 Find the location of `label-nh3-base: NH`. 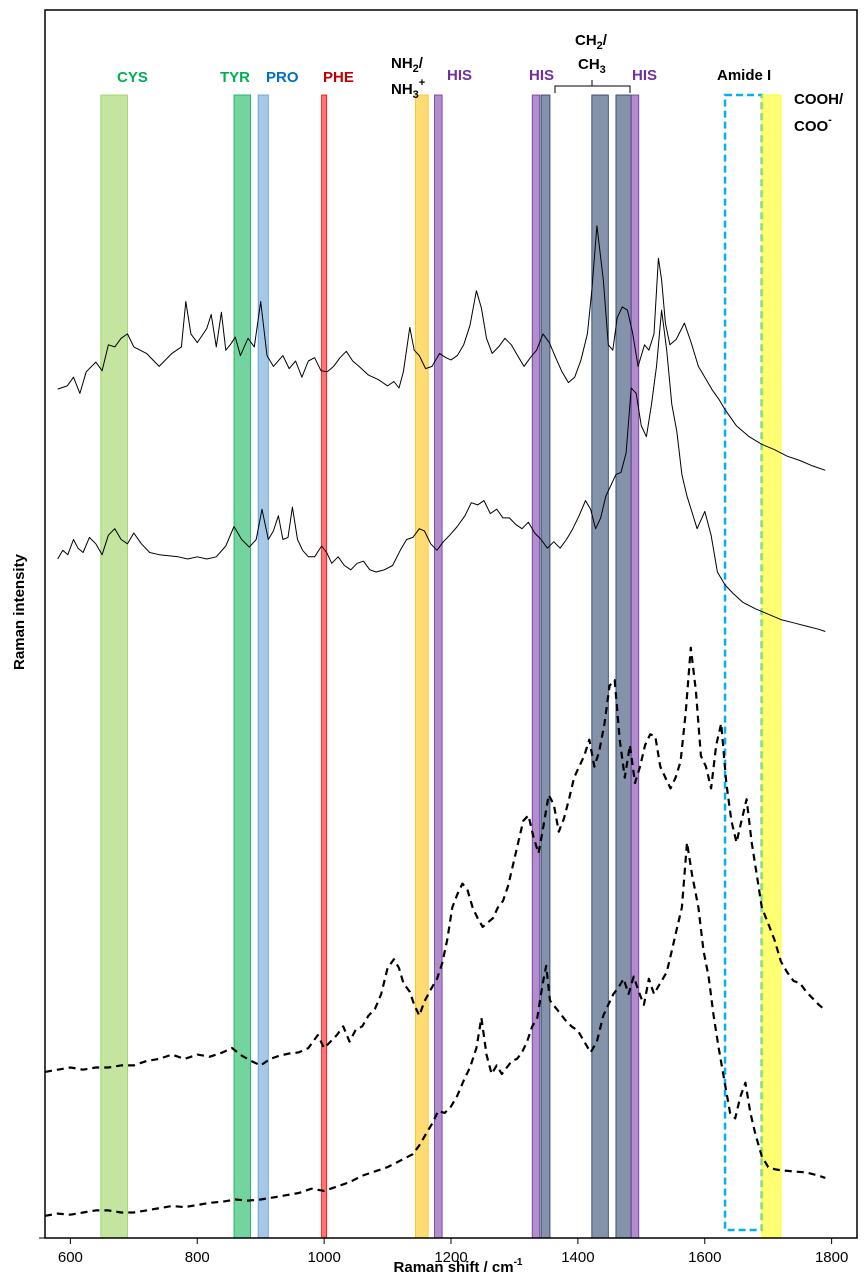

label-nh3-base: NH is located at coordinates (402, 89).